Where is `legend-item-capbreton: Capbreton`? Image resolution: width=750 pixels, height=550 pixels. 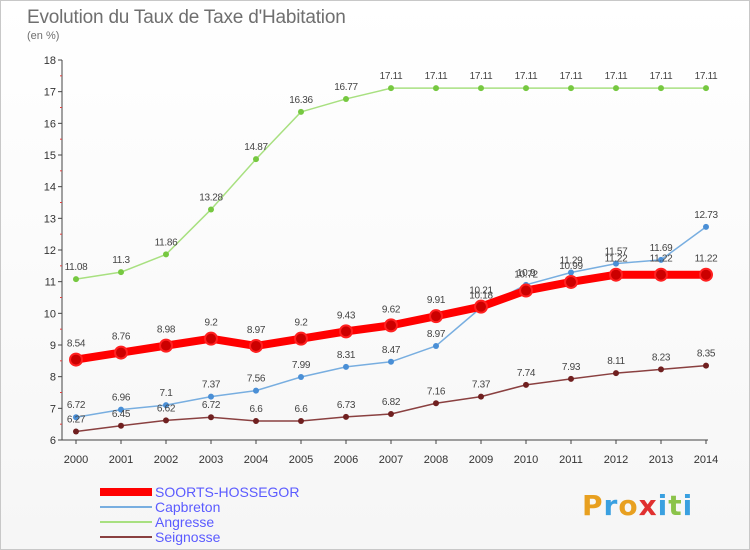 legend-item-capbreton: Capbreton is located at coordinates (230, 507).